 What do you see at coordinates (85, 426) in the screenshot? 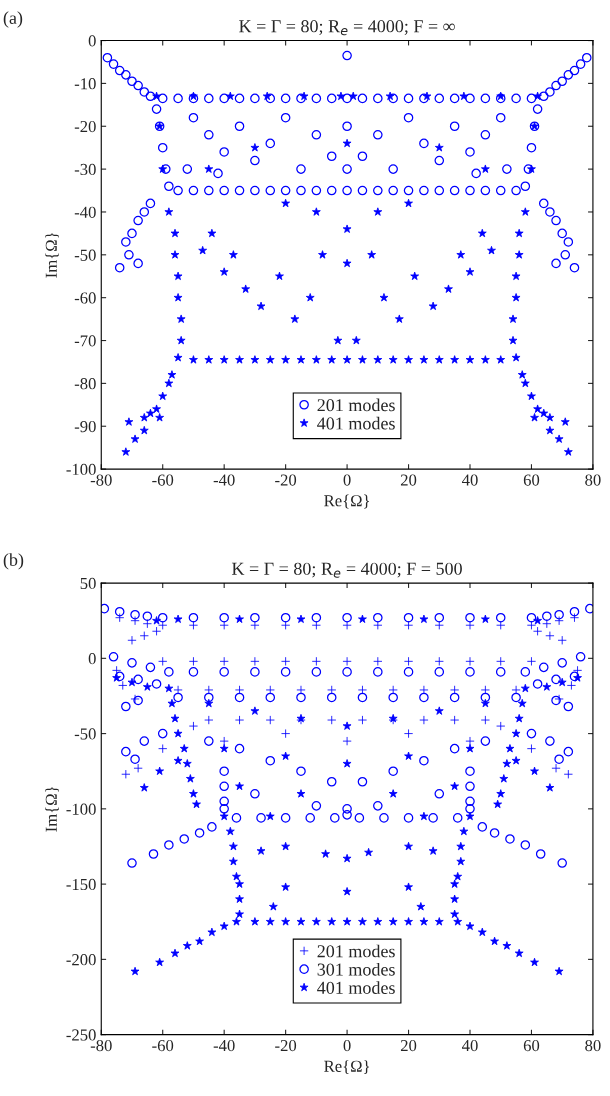
I see `y-tick-label: -90` at bounding box center [85, 426].